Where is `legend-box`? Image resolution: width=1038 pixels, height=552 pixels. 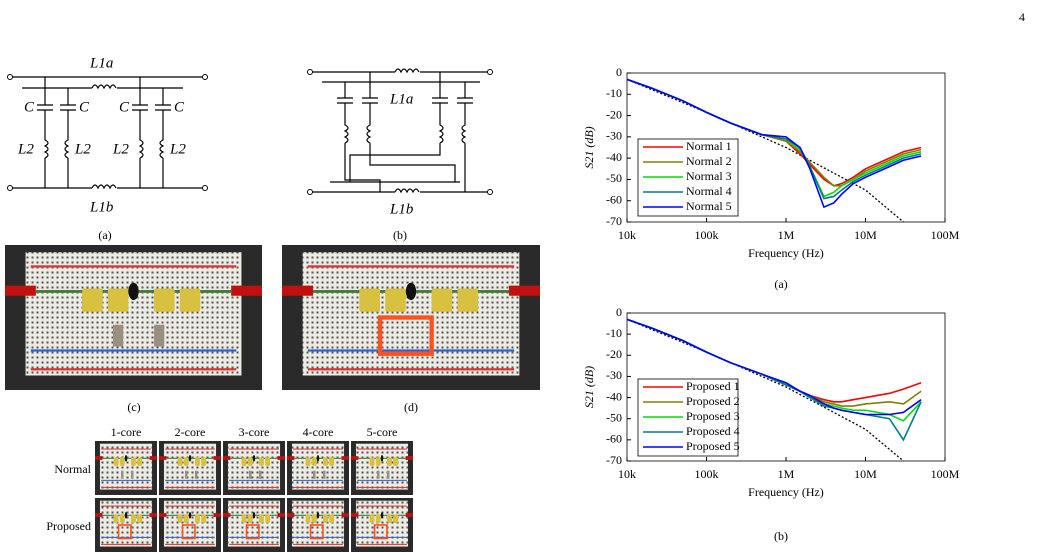
legend-box is located at coordinates (688, 177).